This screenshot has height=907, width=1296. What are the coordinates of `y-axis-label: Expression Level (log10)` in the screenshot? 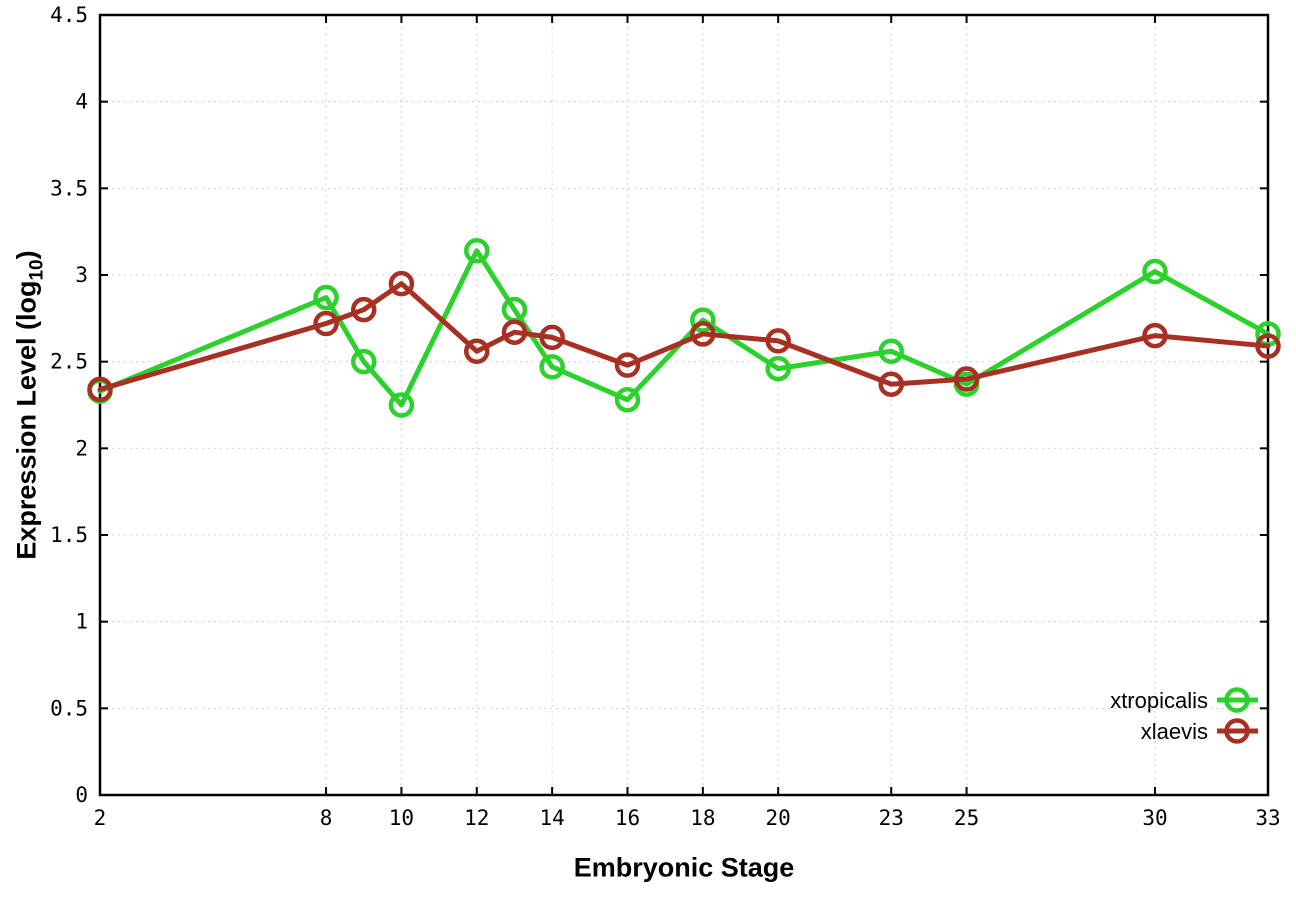 It's located at (30, 404).